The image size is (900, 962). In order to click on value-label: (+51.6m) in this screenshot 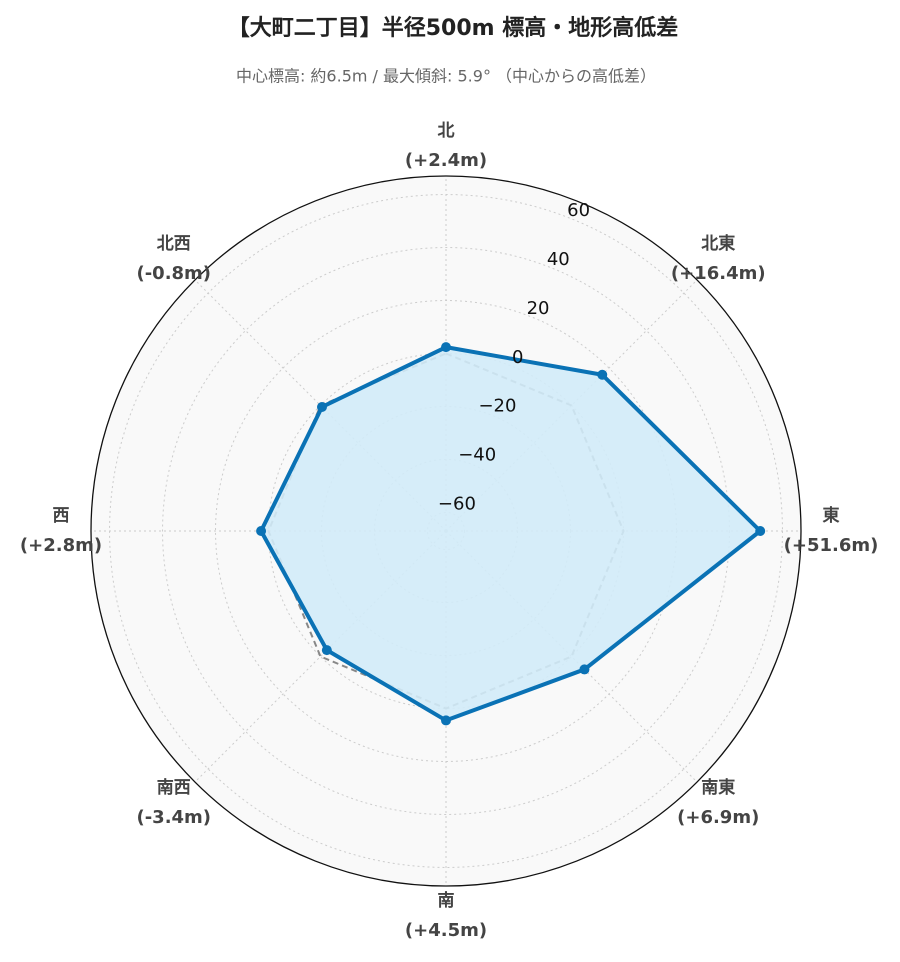, I will do `click(831, 545)`.